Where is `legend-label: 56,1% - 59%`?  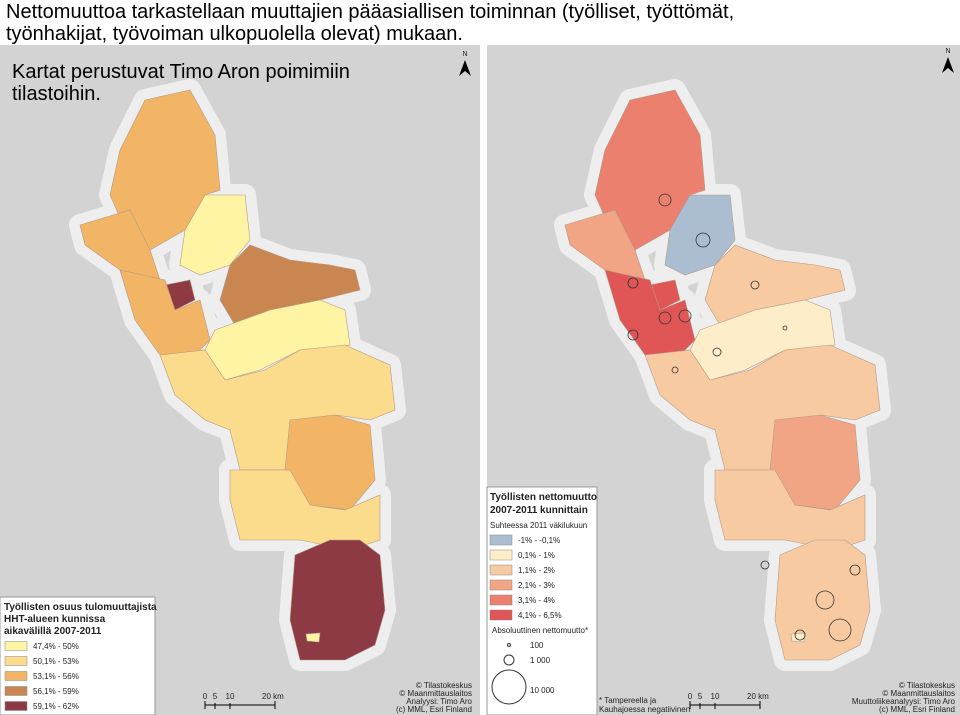
legend-label: 56,1% - 59% is located at coordinates (56, 691).